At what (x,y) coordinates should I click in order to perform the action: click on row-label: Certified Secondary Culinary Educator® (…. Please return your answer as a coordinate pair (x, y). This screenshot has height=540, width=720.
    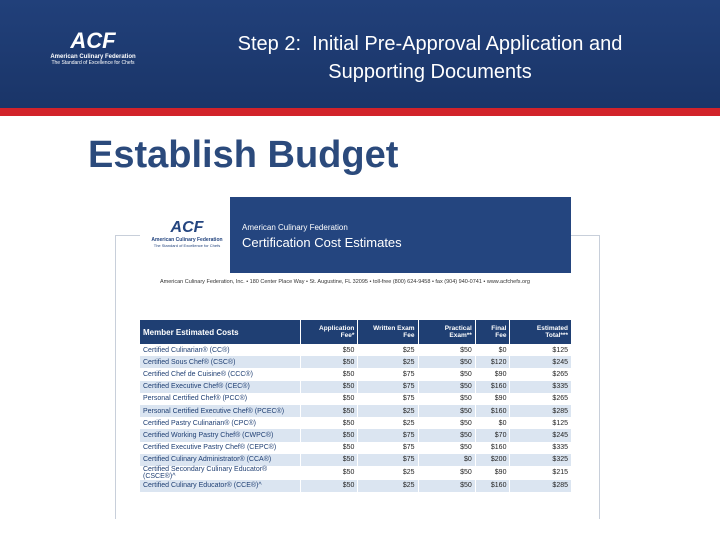
    Looking at the image, I should click on (205, 472).